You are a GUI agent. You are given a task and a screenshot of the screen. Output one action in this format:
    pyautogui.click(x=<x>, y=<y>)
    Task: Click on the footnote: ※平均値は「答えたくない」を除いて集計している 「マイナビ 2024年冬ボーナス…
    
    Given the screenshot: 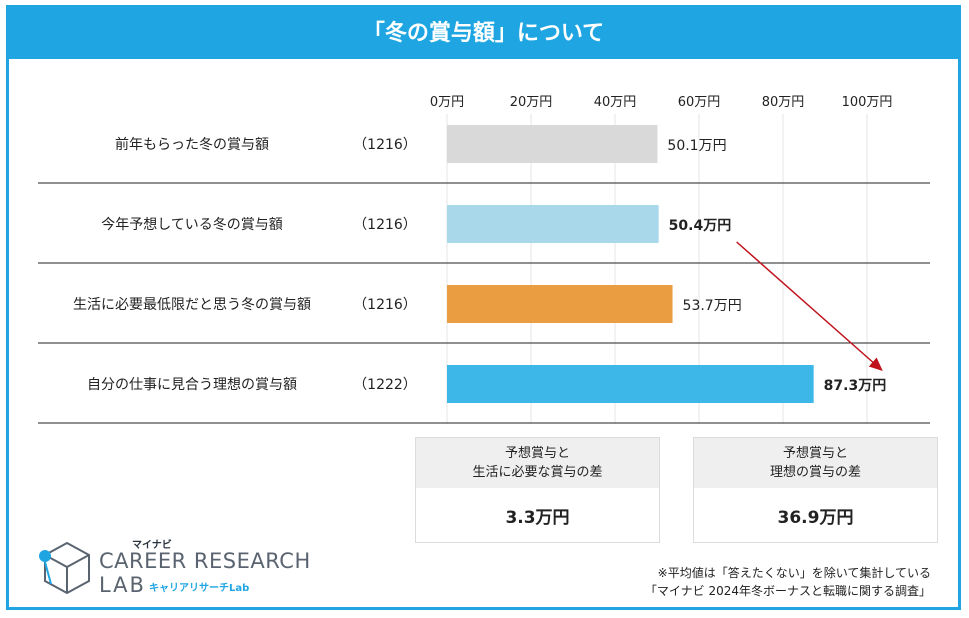 What is the action you would take?
    pyautogui.click(x=788, y=582)
    